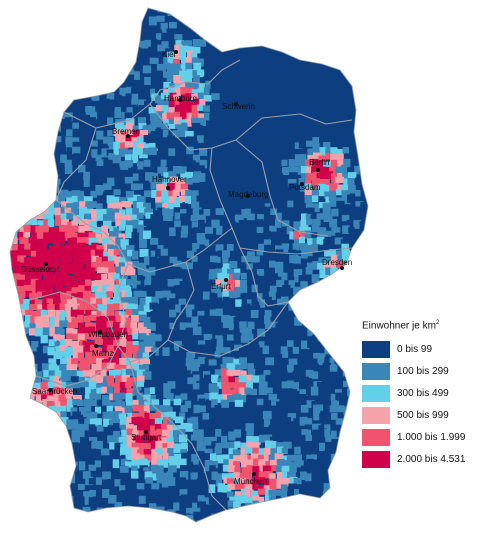 The image size is (477, 542). Describe the element at coordinates (76, 164) in the screenshot. I see `state-border-line` at that location.